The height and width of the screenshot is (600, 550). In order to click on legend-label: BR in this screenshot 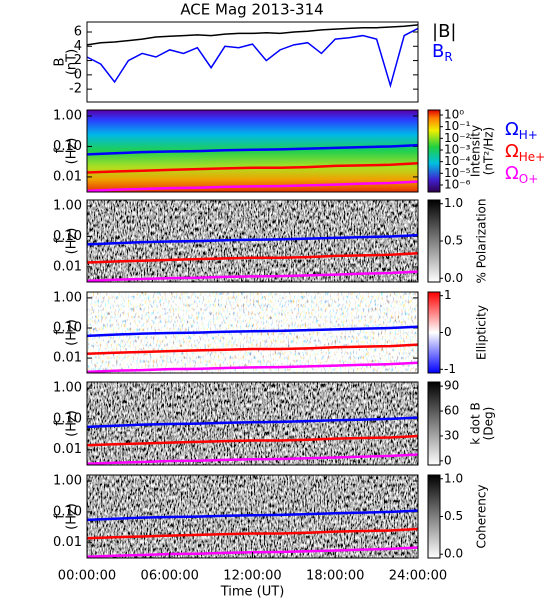, I will do `click(442, 52)`.